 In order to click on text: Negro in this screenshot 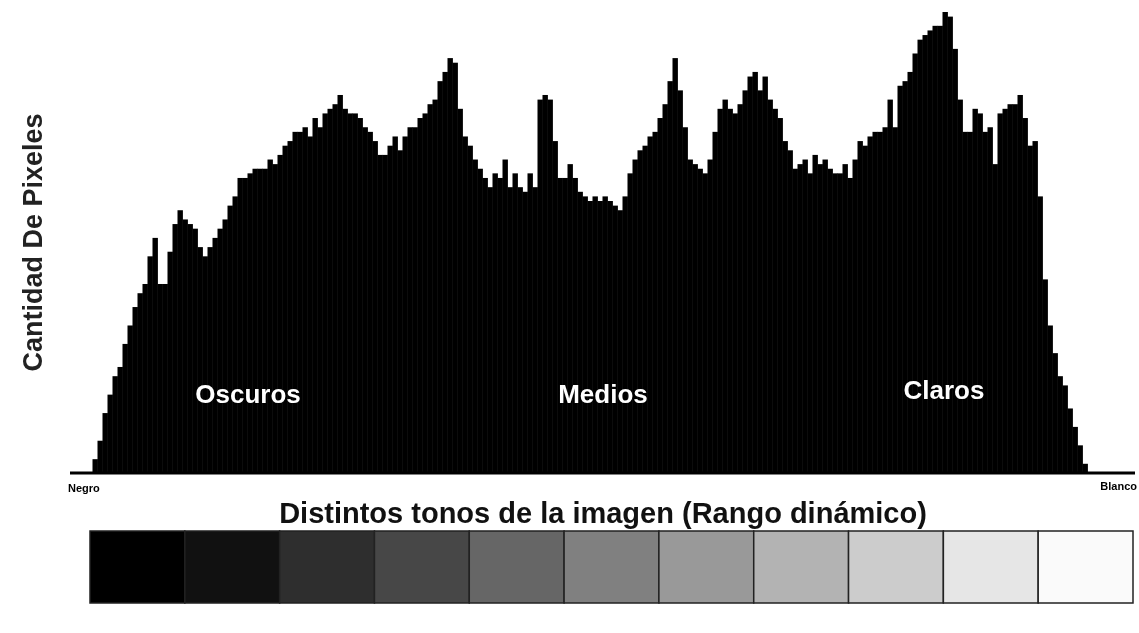, I will do `click(84, 488)`.